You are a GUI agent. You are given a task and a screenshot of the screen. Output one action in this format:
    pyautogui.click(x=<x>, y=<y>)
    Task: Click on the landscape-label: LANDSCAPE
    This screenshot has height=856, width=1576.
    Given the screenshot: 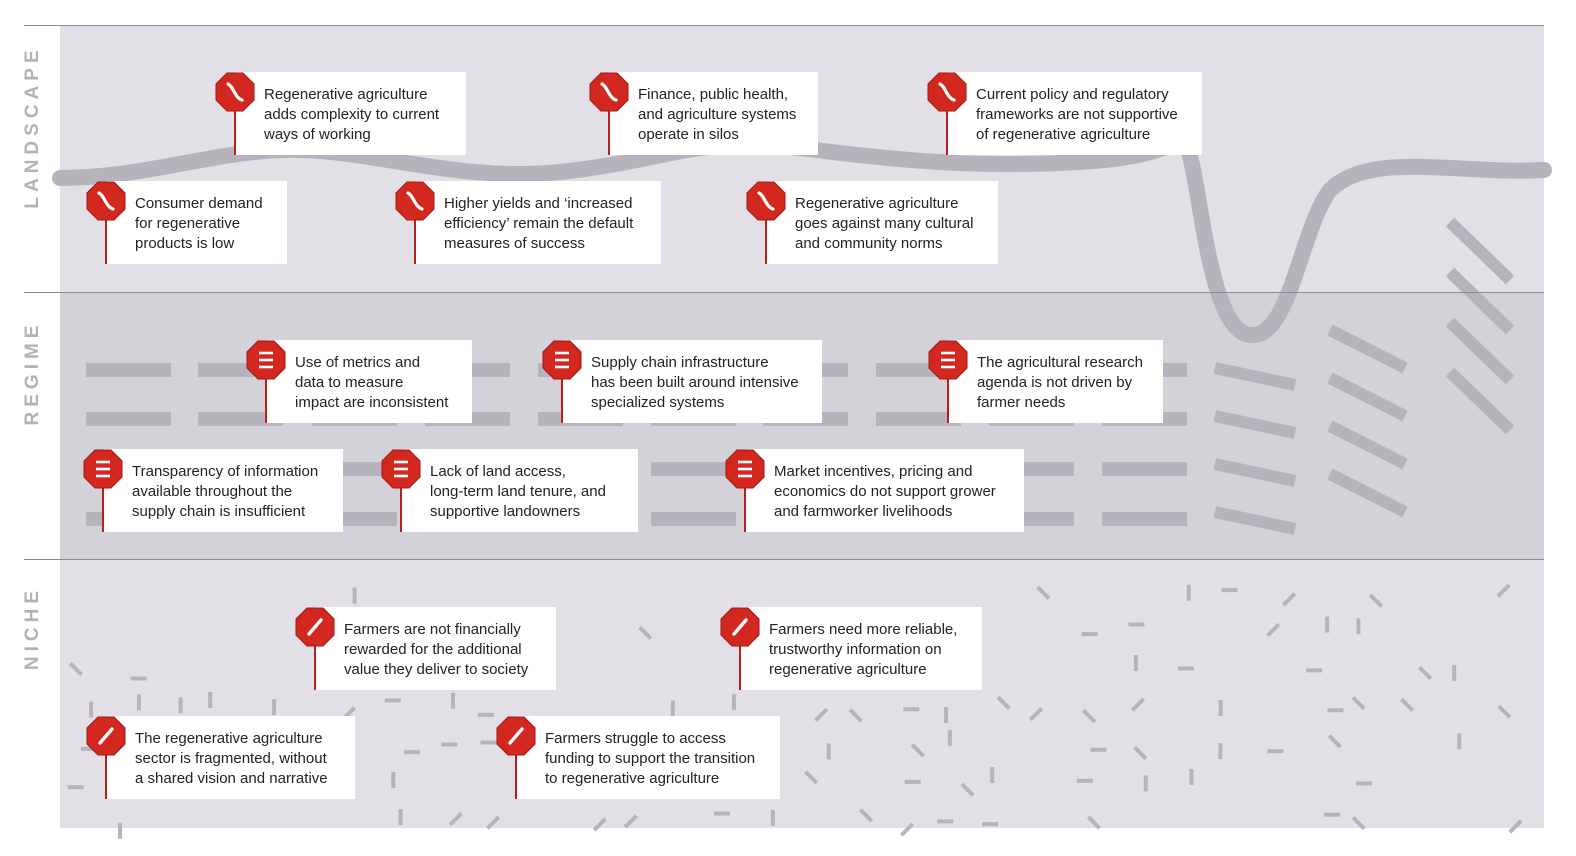 What is the action you would take?
    pyautogui.click(x=32, y=127)
    